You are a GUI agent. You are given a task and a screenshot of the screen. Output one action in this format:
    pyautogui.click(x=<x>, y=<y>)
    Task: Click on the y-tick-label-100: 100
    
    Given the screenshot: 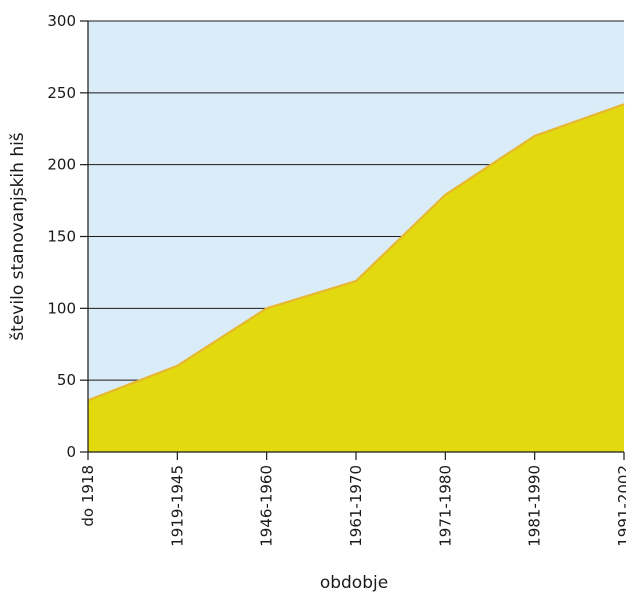 What is the action you would take?
    pyautogui.click(x=61, y=308)
    